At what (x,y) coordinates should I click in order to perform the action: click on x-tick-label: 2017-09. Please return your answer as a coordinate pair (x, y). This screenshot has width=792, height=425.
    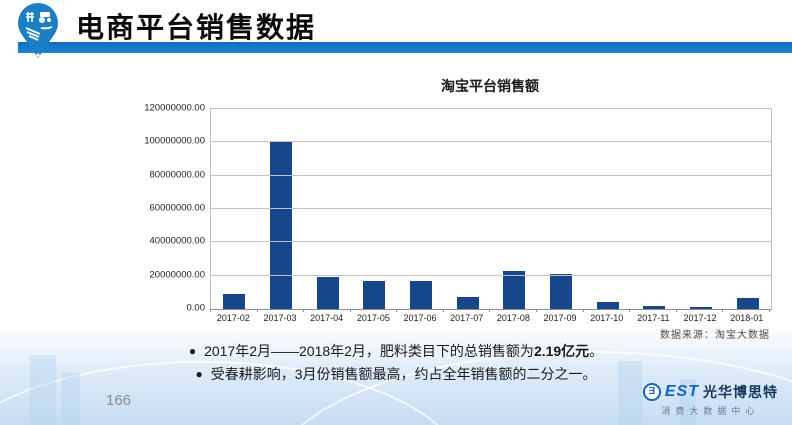
    Looking at the image, I should click on (560, 318).